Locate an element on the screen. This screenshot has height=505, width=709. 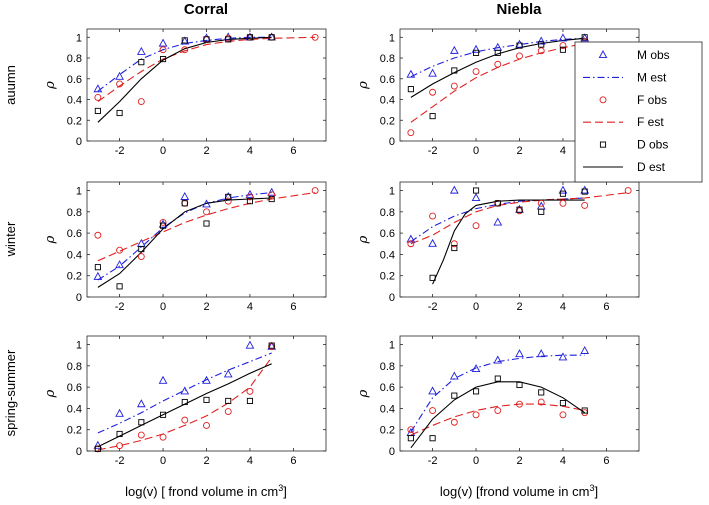
legend-label: F est is located at coordinates (650, 122).